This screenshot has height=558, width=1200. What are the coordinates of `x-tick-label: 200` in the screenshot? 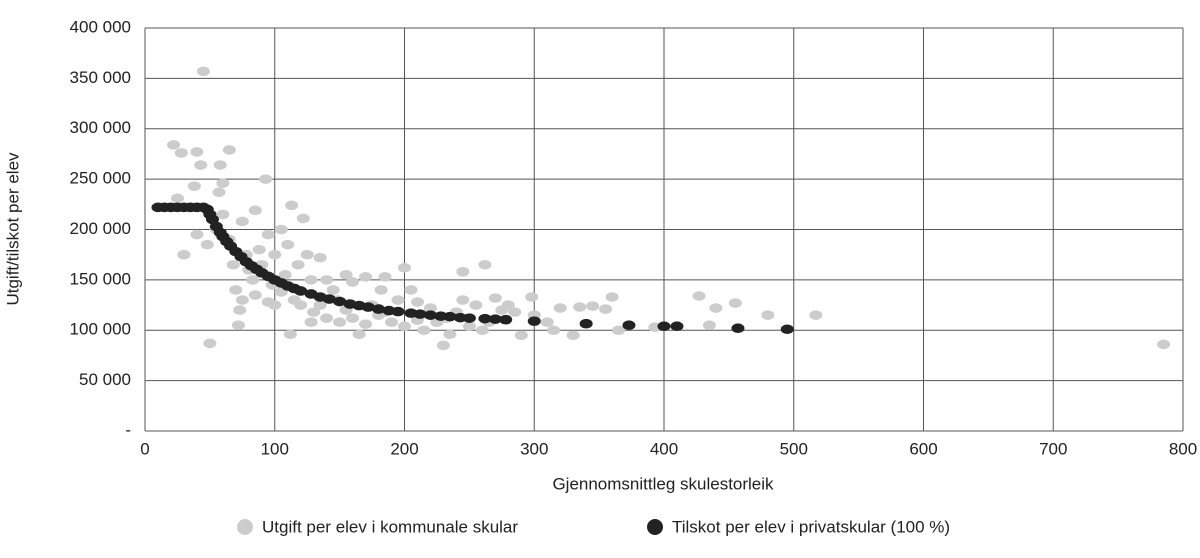 It's located at (404, 448).